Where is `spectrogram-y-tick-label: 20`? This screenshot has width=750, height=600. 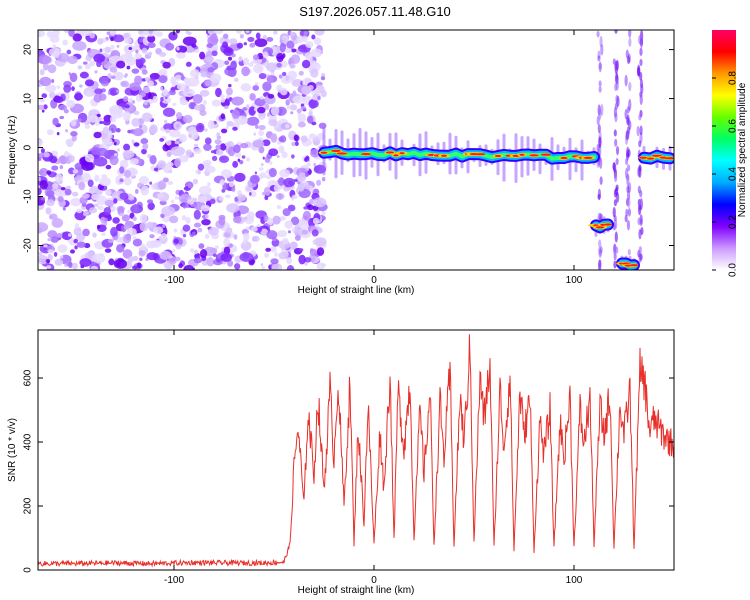
spectrogram-y-tick-label: 20 is located at coordinates (28, 50).